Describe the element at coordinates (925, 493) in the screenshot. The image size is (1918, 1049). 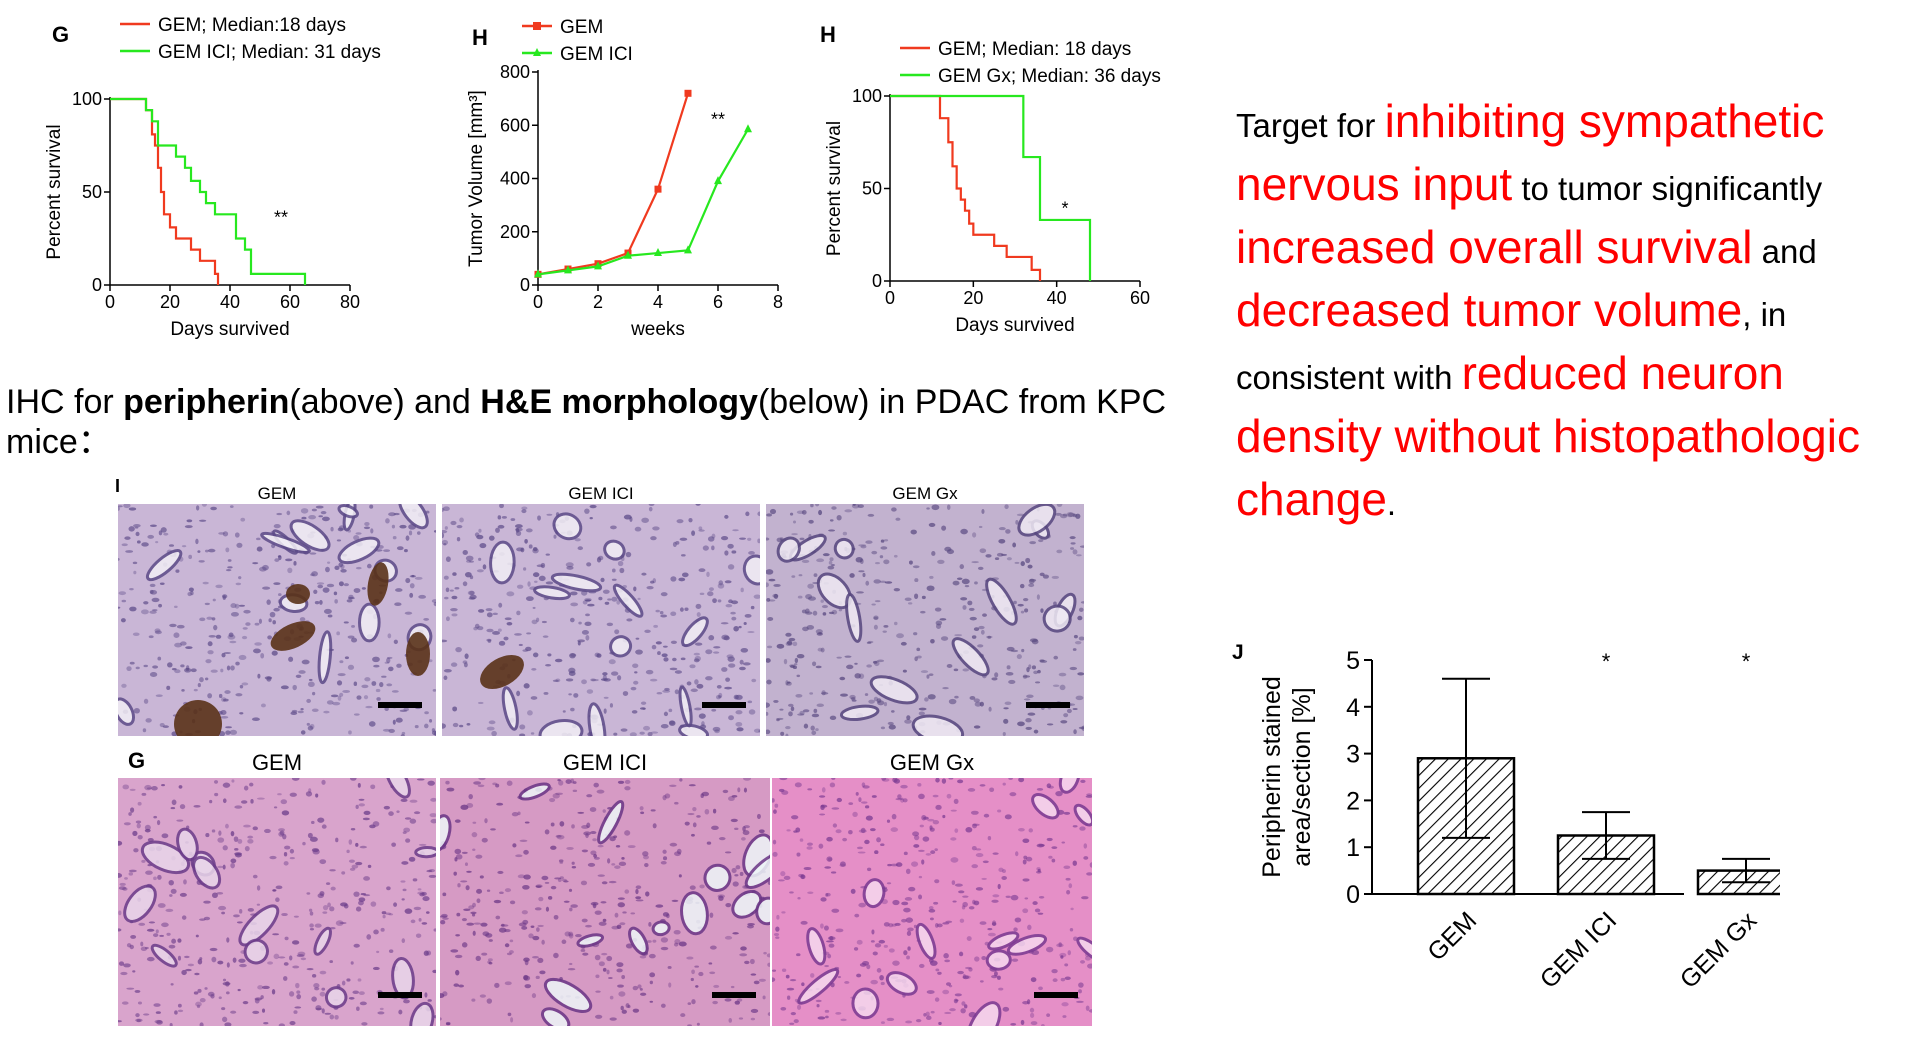
I see `ihc-label-gem-gx: GEM Gx` at that location.